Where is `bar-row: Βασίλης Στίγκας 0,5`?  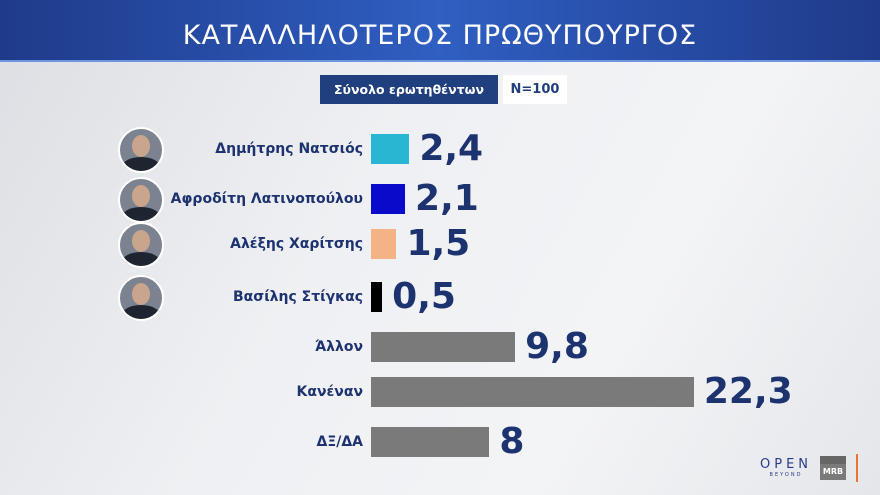
bar-row: Βασίλης Στίγκας 0,5 is located at coordinates (440, 298).